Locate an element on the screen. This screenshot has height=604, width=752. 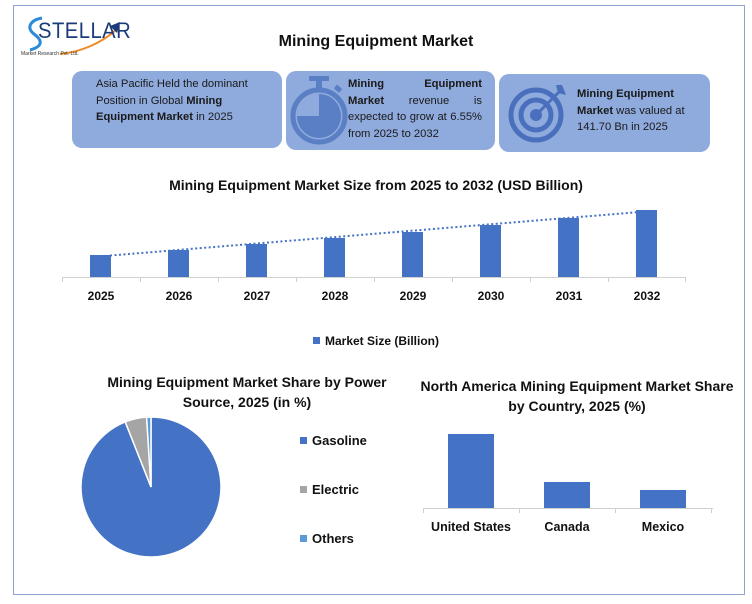
legend-label: Market Size (Billion) is located at coordinates (382, 341).